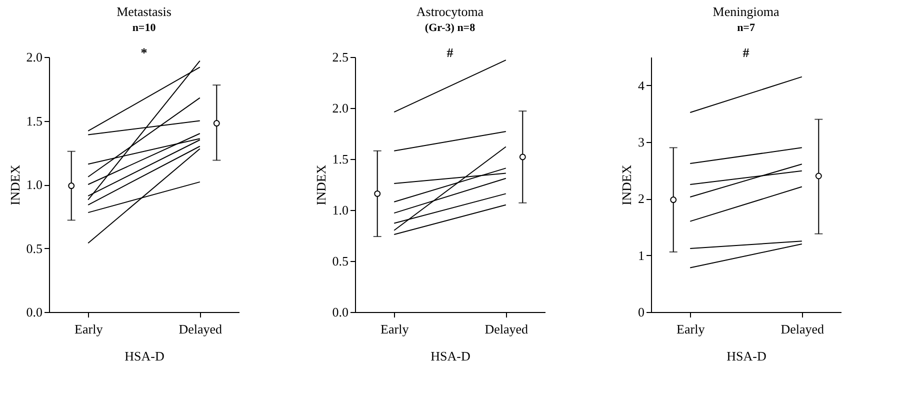 The width and height of the screenshot is (911, 407). I want to click on chart-title: Astrocytoma, so click(450, 11).